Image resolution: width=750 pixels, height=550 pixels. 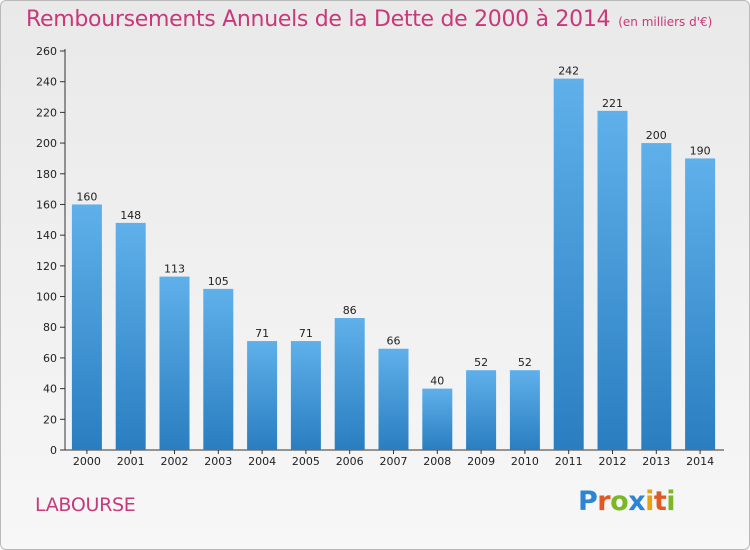 I want to click on bar-value-label: 221, so click(x=612, y=103).